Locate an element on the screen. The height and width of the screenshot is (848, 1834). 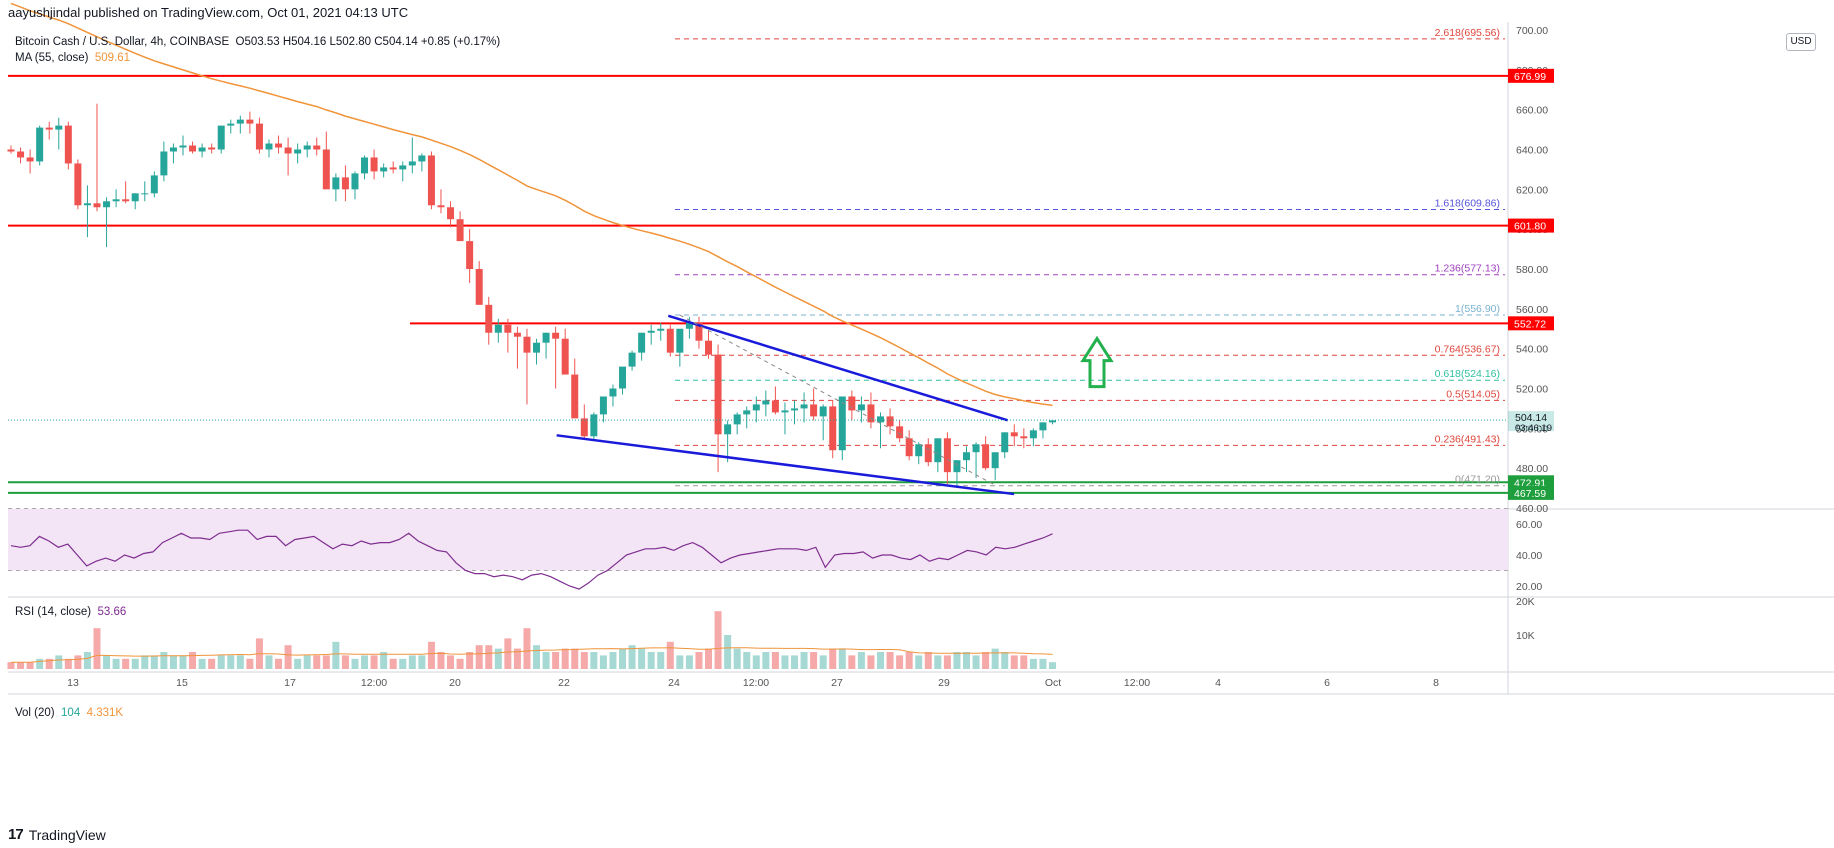
price-tick-label: 580.00 is located at coordinates (1532, 270).